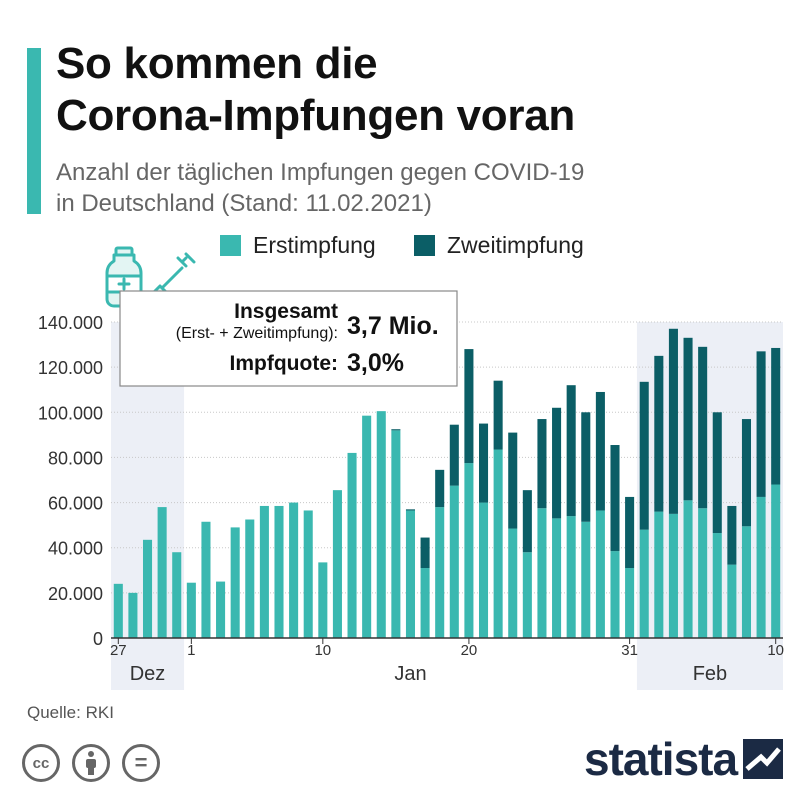  What do you see at coordinates (70, 368) in the screenshot?
I see `y-tick-label: 120.000` at bounding box center [70, 368].